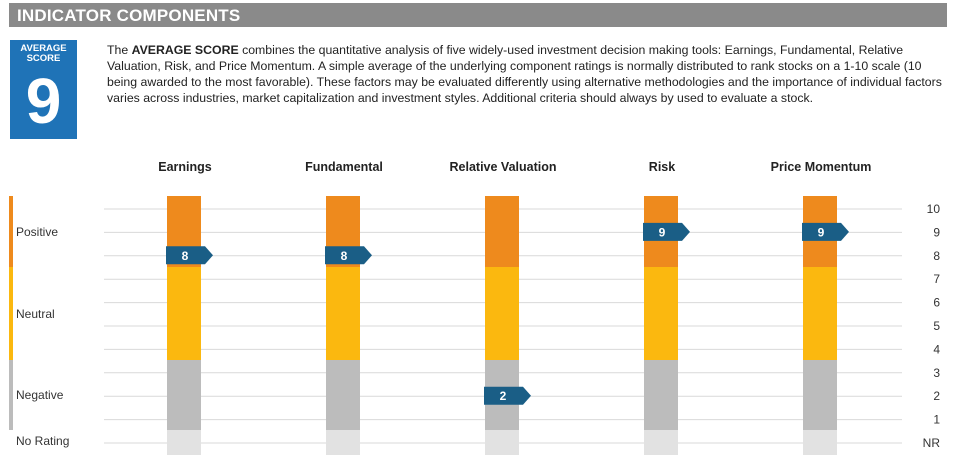 This screenshot has width=956, height=457. What do you see at coordinates (936, 373) in the screenshot?
I see `y-tick-label: 3` at bounding box center [936, 373].